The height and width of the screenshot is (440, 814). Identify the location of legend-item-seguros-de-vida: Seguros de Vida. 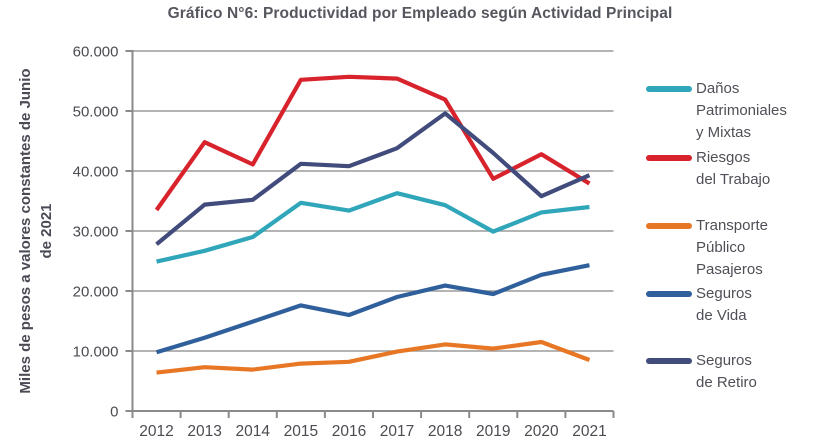
(699, 305).